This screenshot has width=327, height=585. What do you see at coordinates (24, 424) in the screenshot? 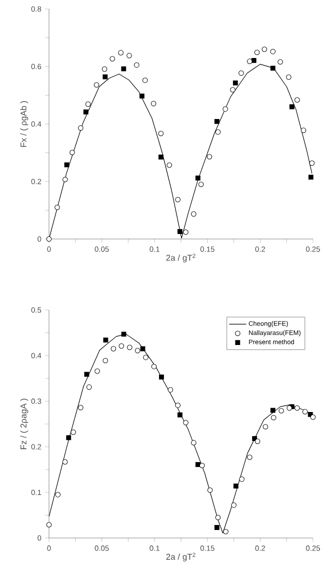
I see `y-axis-title: Fz / ( 2ρagA )` at bounding box center [24, 424].